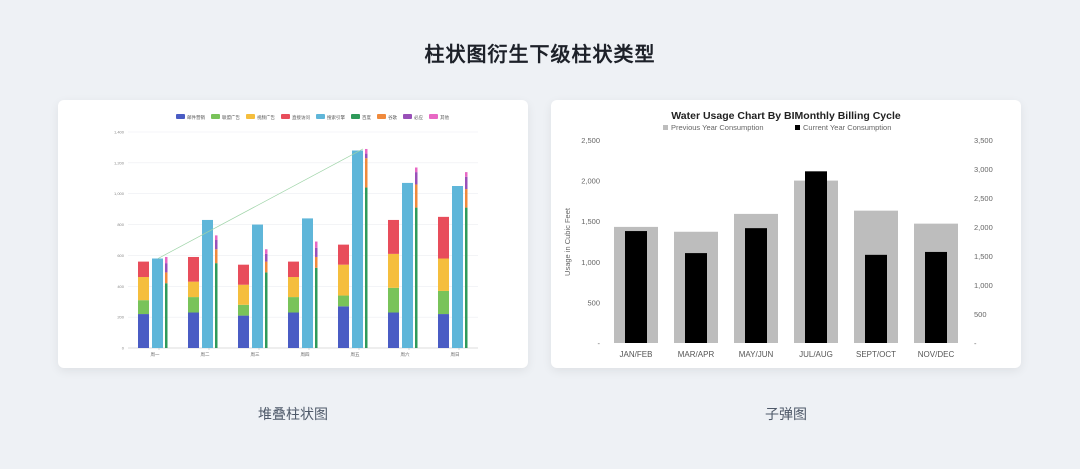 This screenshot has width=1080, height=469. I want to click on x-tick-label: 周一, so click(155, 355).